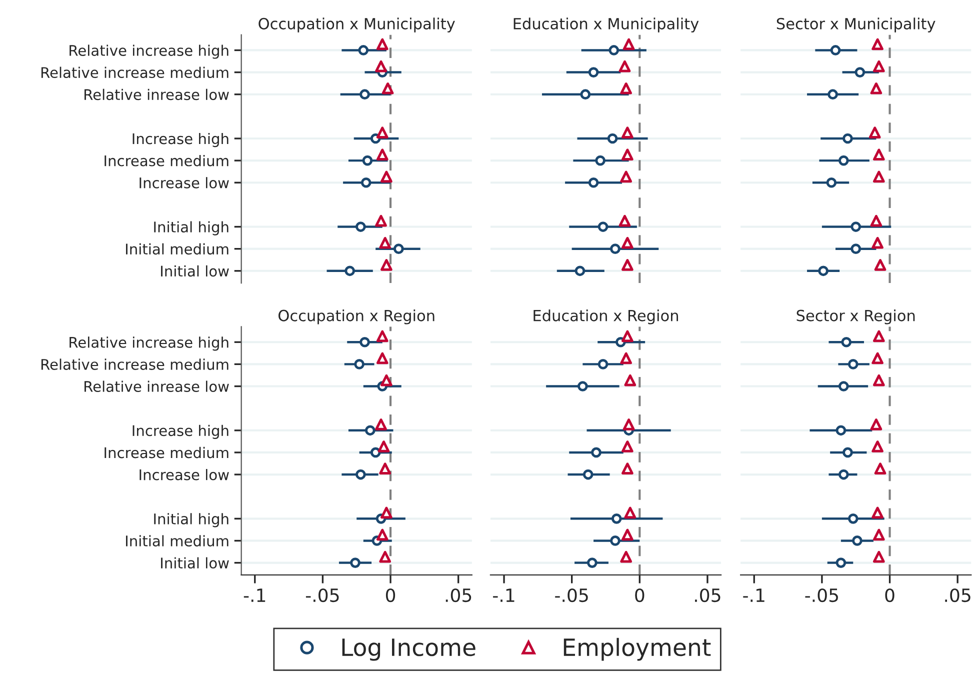  Describe the element at coordinates (356, 25) in the screenshot. I see `chart-title: Occupation x Municipality` at that location.